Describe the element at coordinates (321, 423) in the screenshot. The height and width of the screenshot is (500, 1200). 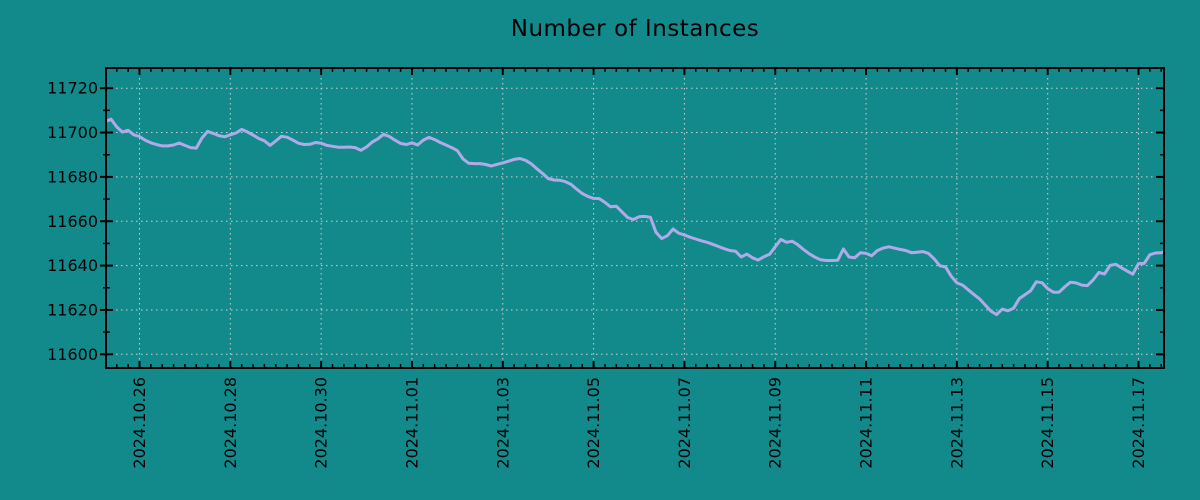
I see `x-tick-label: 2024.10.30` at that location.